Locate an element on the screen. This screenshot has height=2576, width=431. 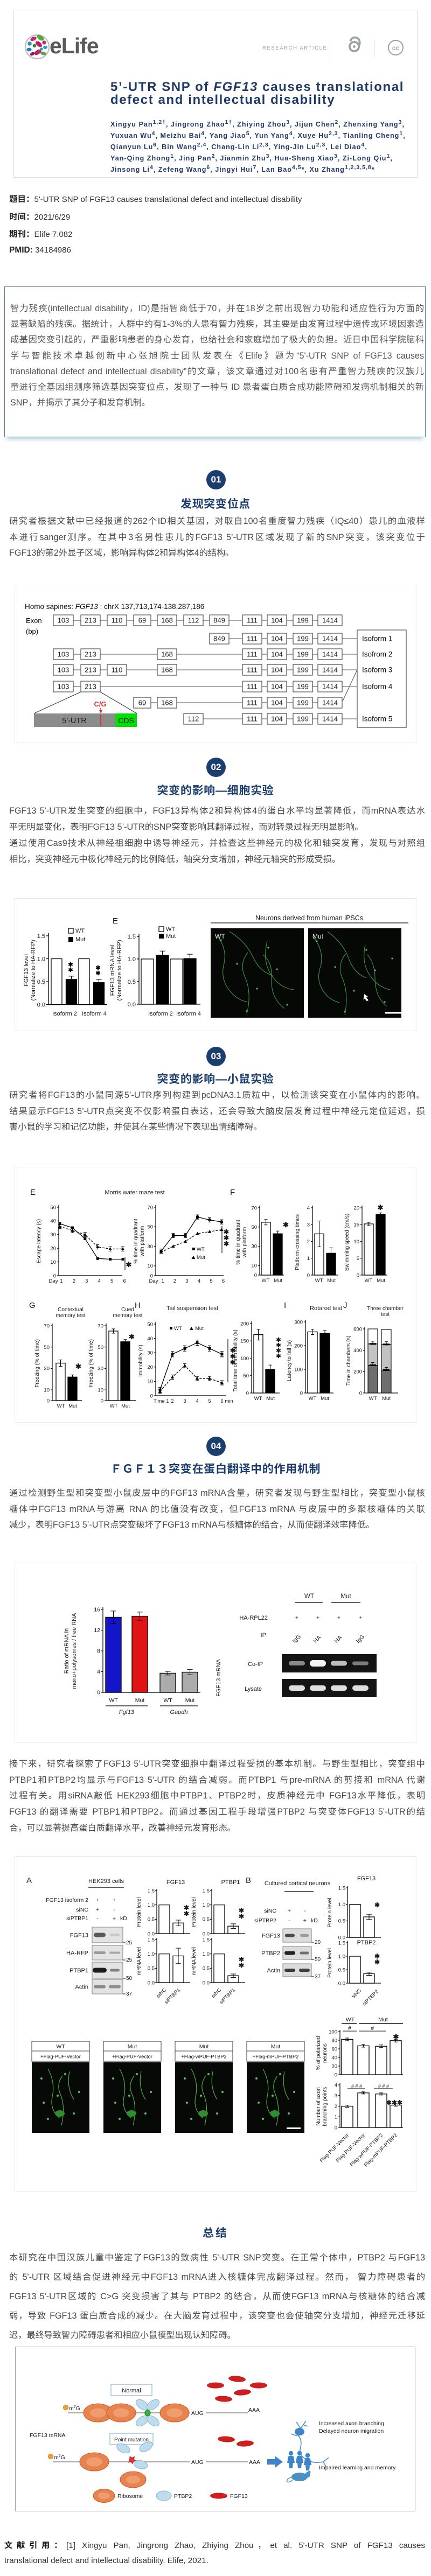
svg-text: I is located at coordinates (285, 1305).